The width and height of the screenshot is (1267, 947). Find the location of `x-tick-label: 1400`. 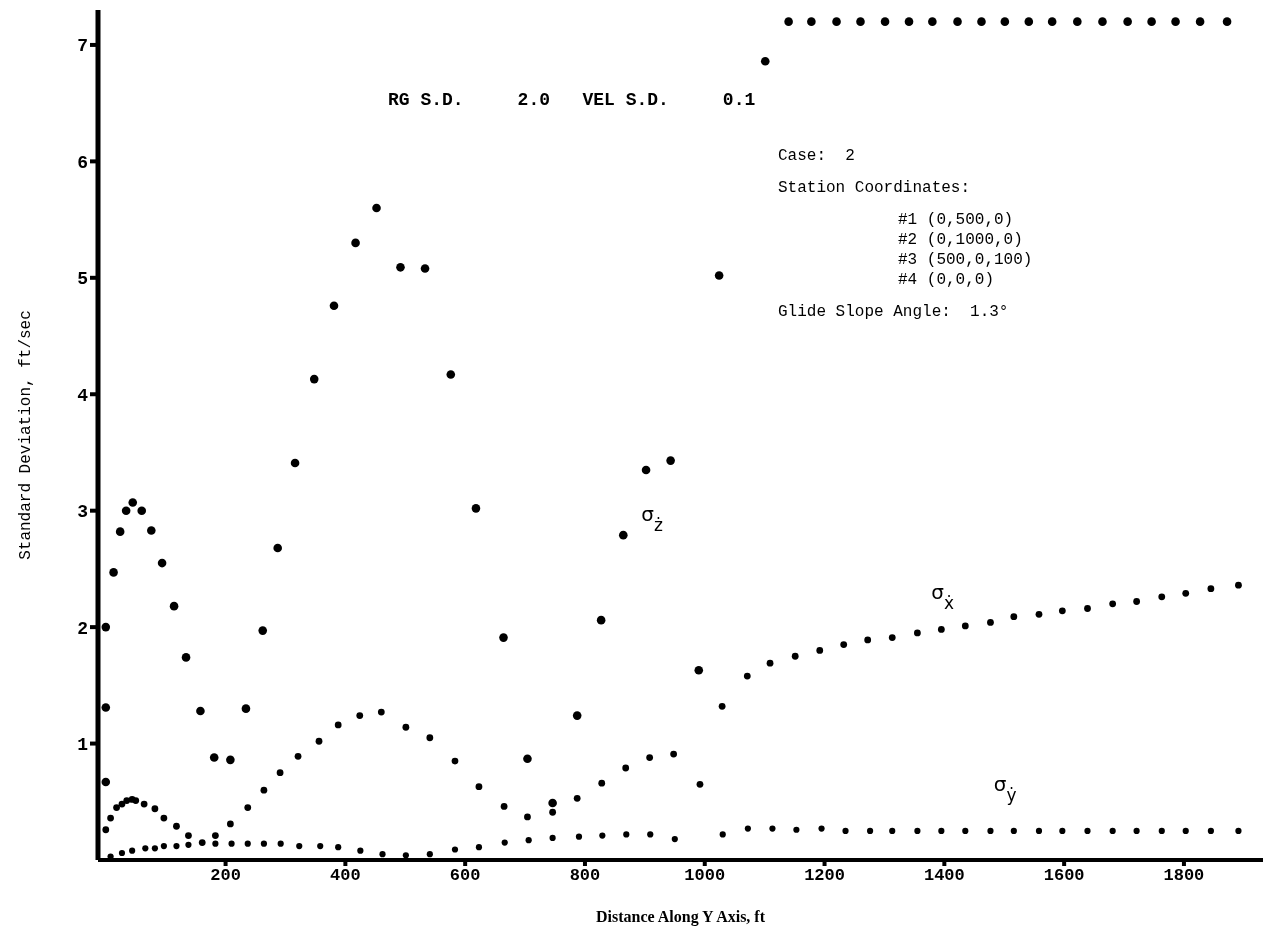

x-tick-label: 1400 is located at coordinates (944, 876).